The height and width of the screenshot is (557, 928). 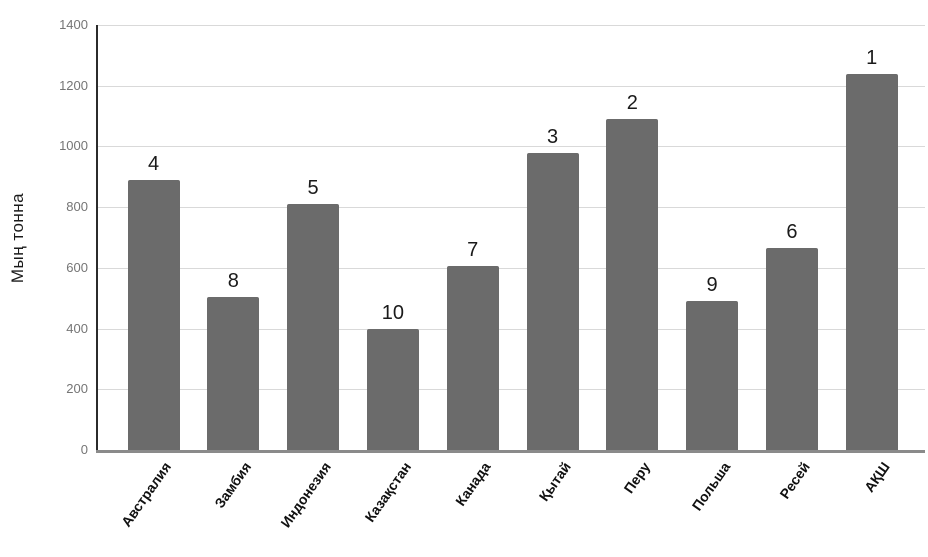 What do you see at coordinates (146, 494) in the screenshot?
I see `x-tick-label: Австралия` at bounding box center [146, 494].